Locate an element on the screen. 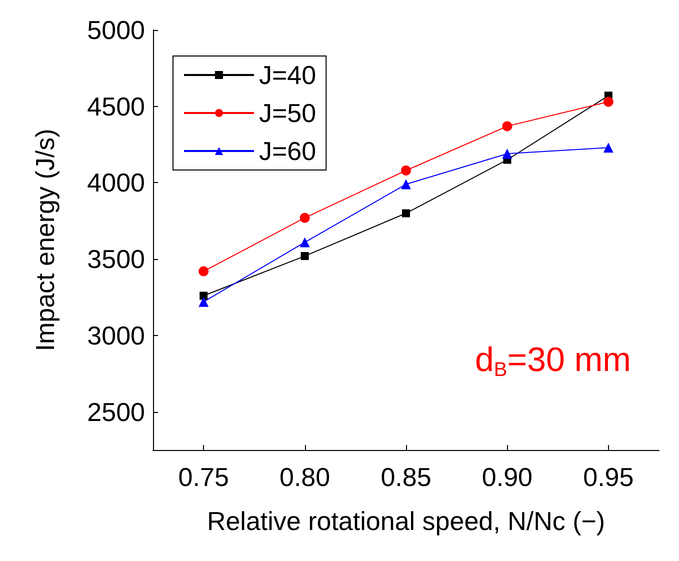 This screenshot has width=679, height=561. x-tick-label: 0.90 is located at coordinates (507, 477).